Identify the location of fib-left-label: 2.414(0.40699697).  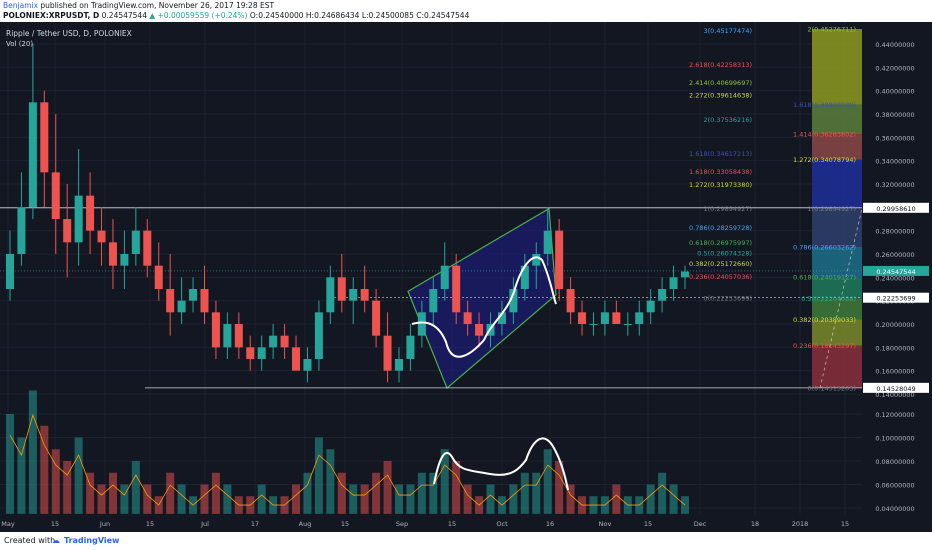
(720, 83).